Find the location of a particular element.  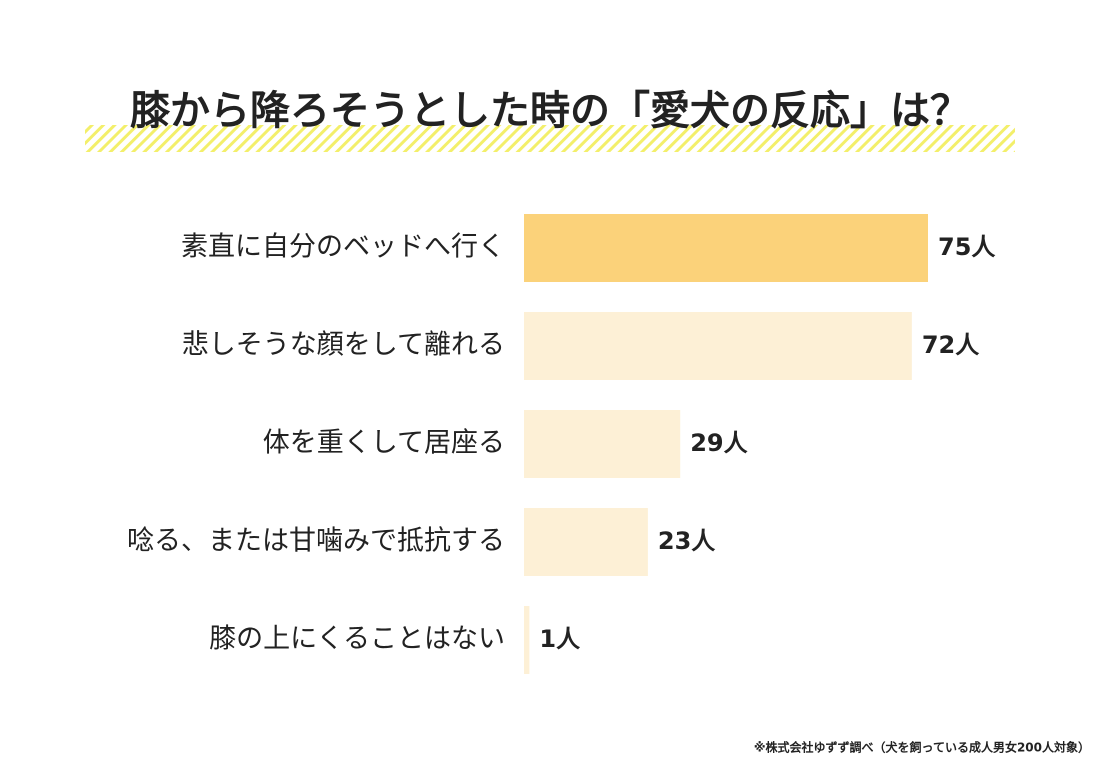

category-label: 体を重くして居座る is located at coordinates (384, 443).